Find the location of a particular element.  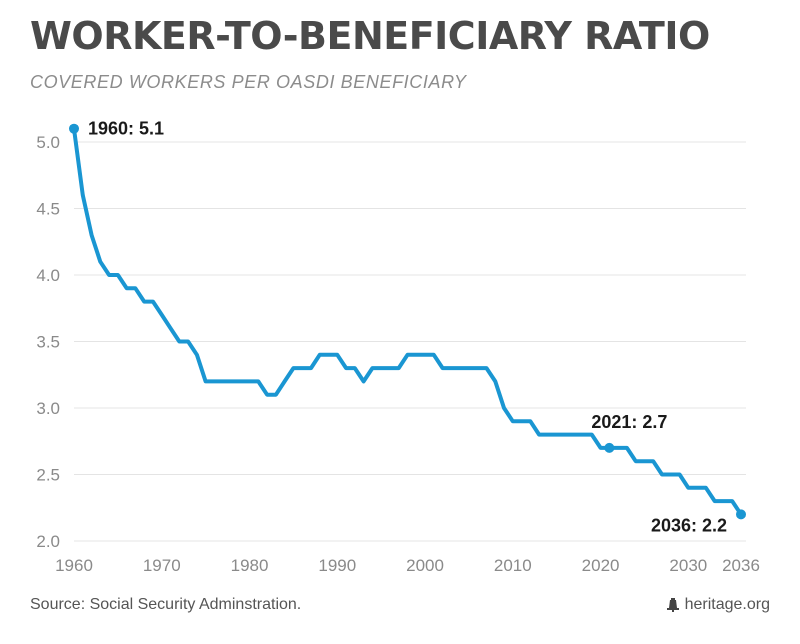

brand-credit: heritage.org is located at coordinates (718, 605).